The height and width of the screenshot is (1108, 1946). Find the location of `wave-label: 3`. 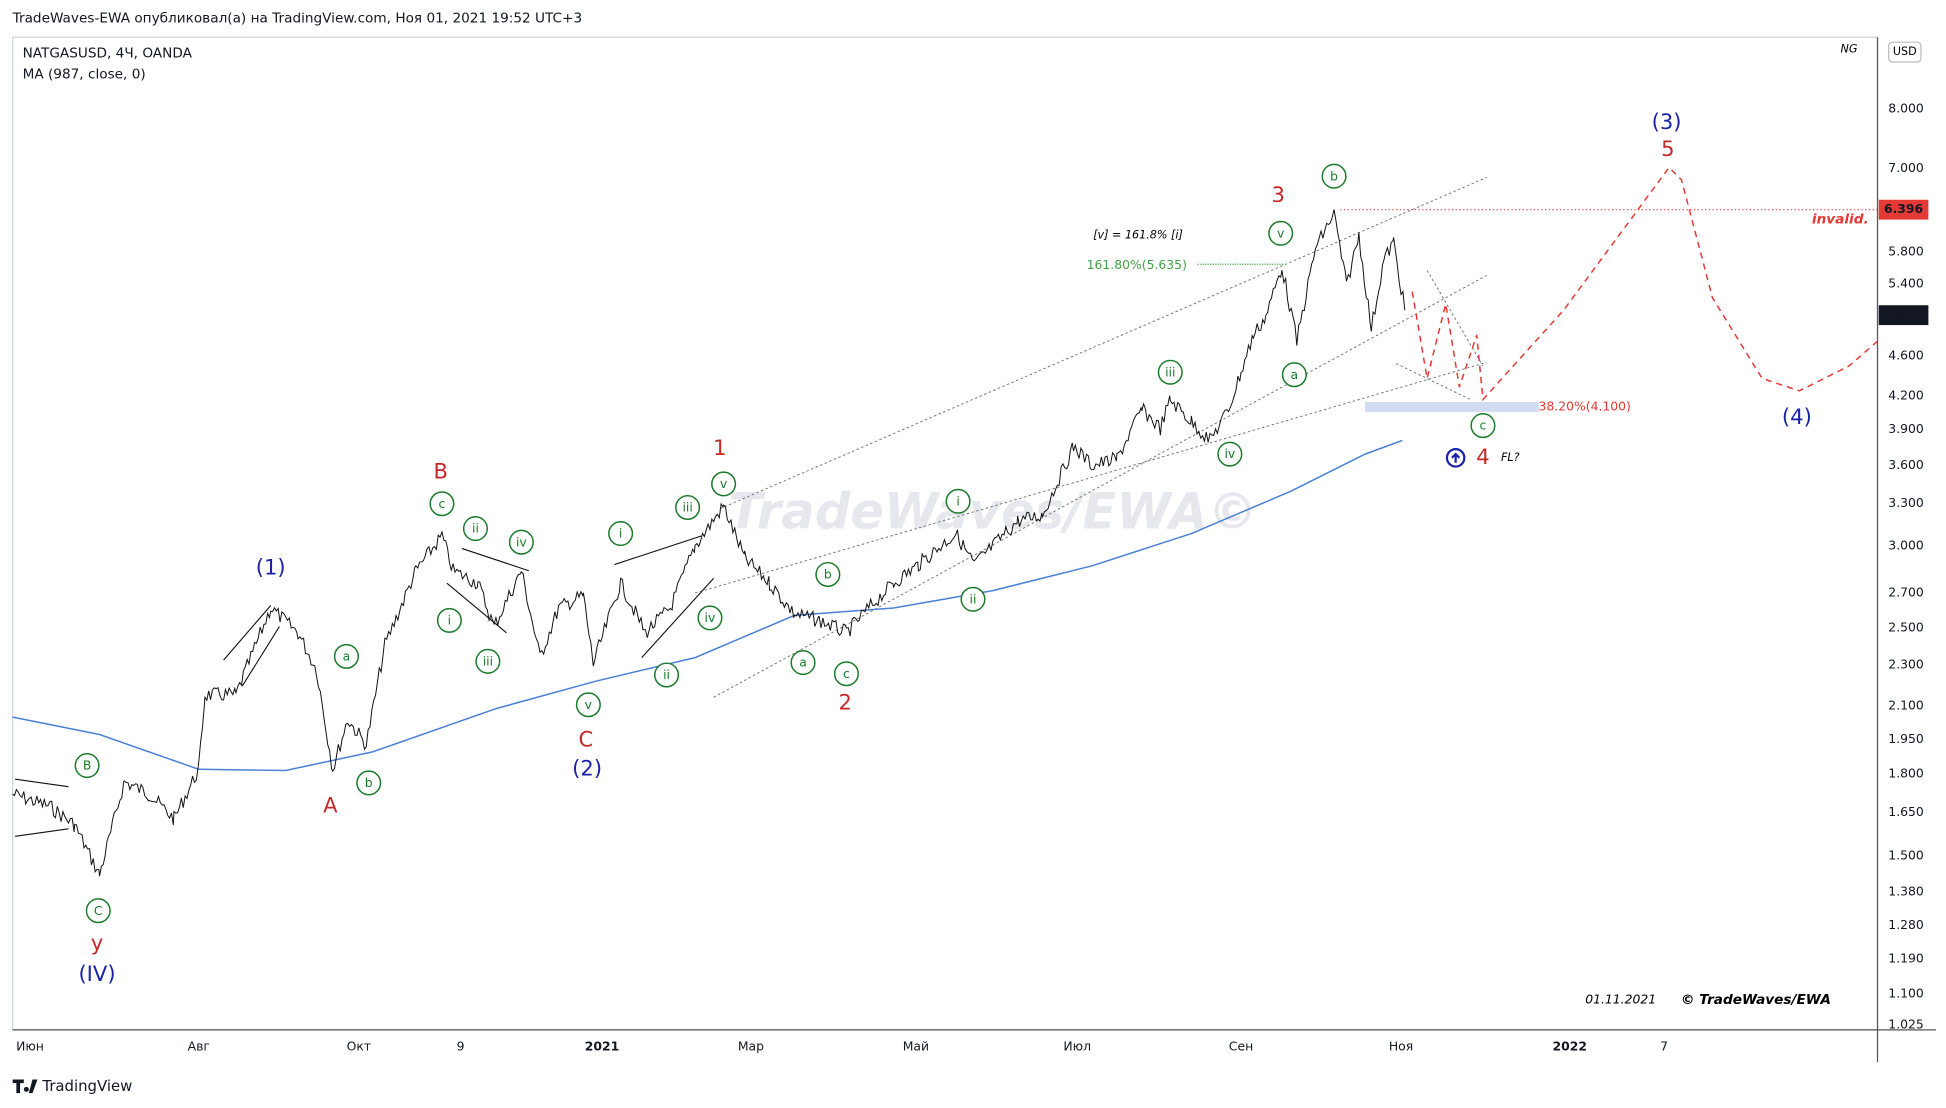

wave-label: 3 is located at coordinates (1278, 194).